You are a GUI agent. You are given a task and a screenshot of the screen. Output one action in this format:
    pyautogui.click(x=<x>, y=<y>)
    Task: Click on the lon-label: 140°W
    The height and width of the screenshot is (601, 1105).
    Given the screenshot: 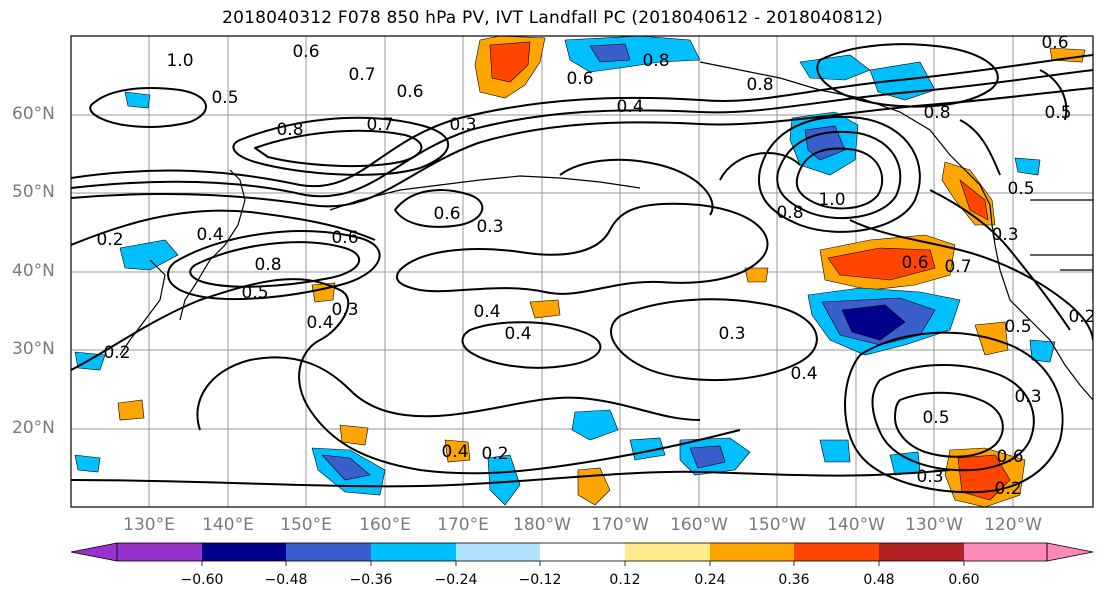 What is the action you would take?
    pyautogui.click(x=856, y=525)
    